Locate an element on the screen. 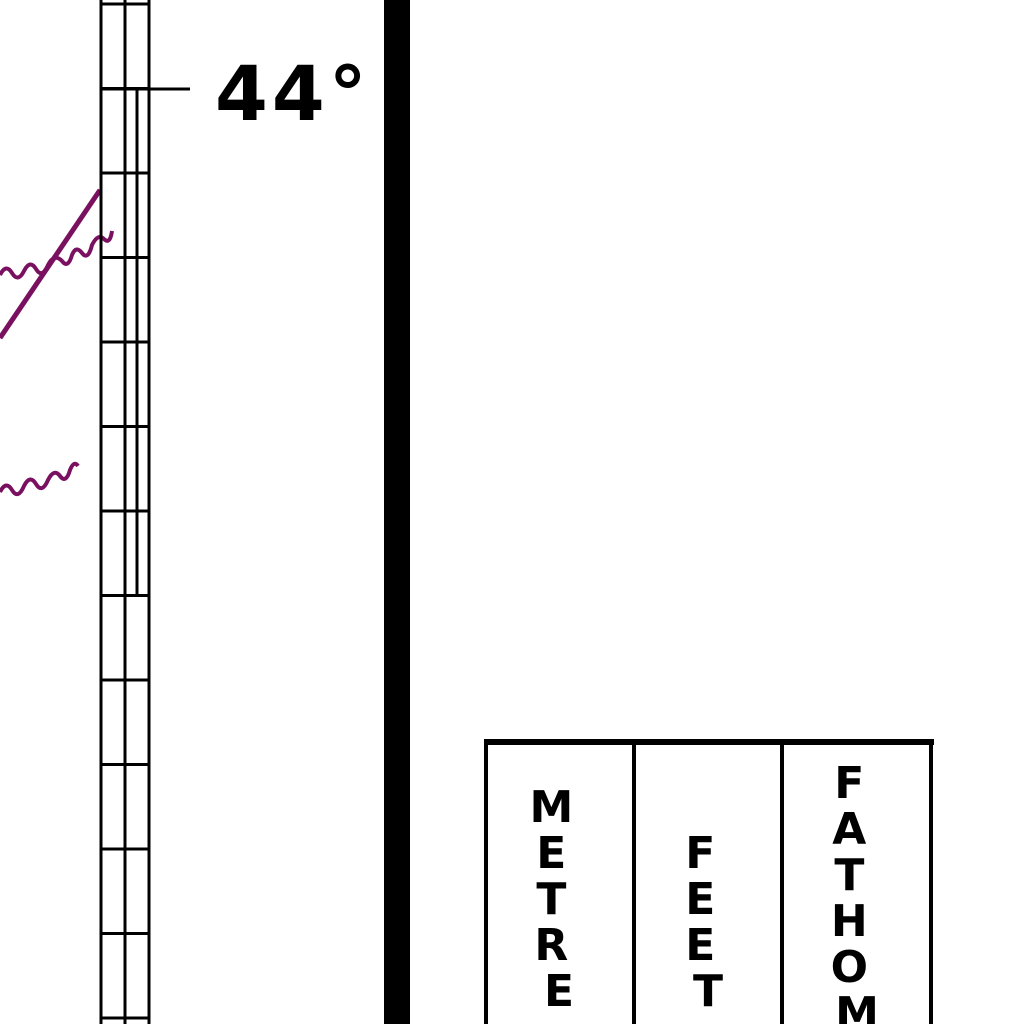 This screenshot has width=1024, height=1029. unit-column-fathom: F A T H O M is located at coordinates (857, 891).